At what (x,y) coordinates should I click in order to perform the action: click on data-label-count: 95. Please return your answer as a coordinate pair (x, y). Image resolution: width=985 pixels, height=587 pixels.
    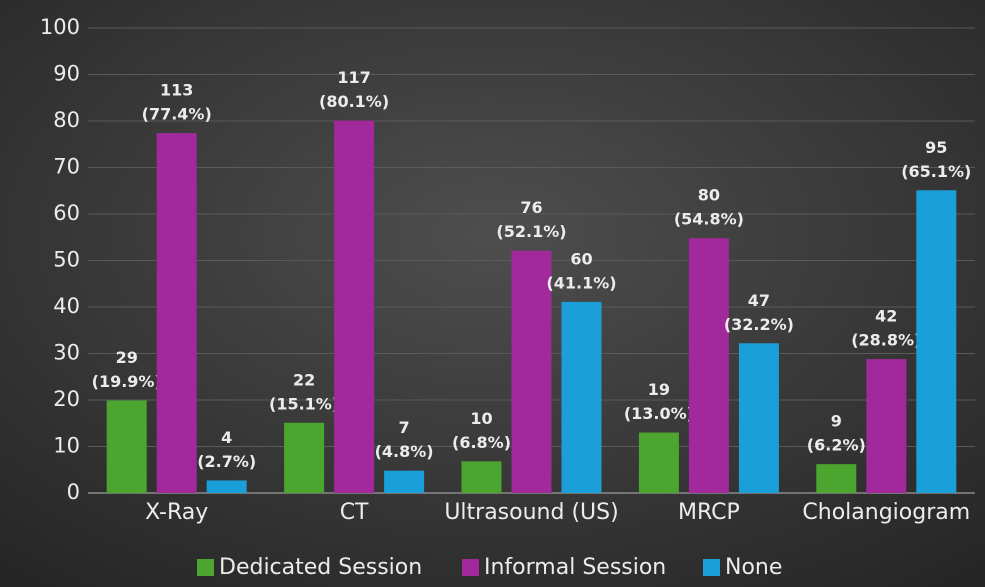
    Looking at the image, I should click on (936, 147).